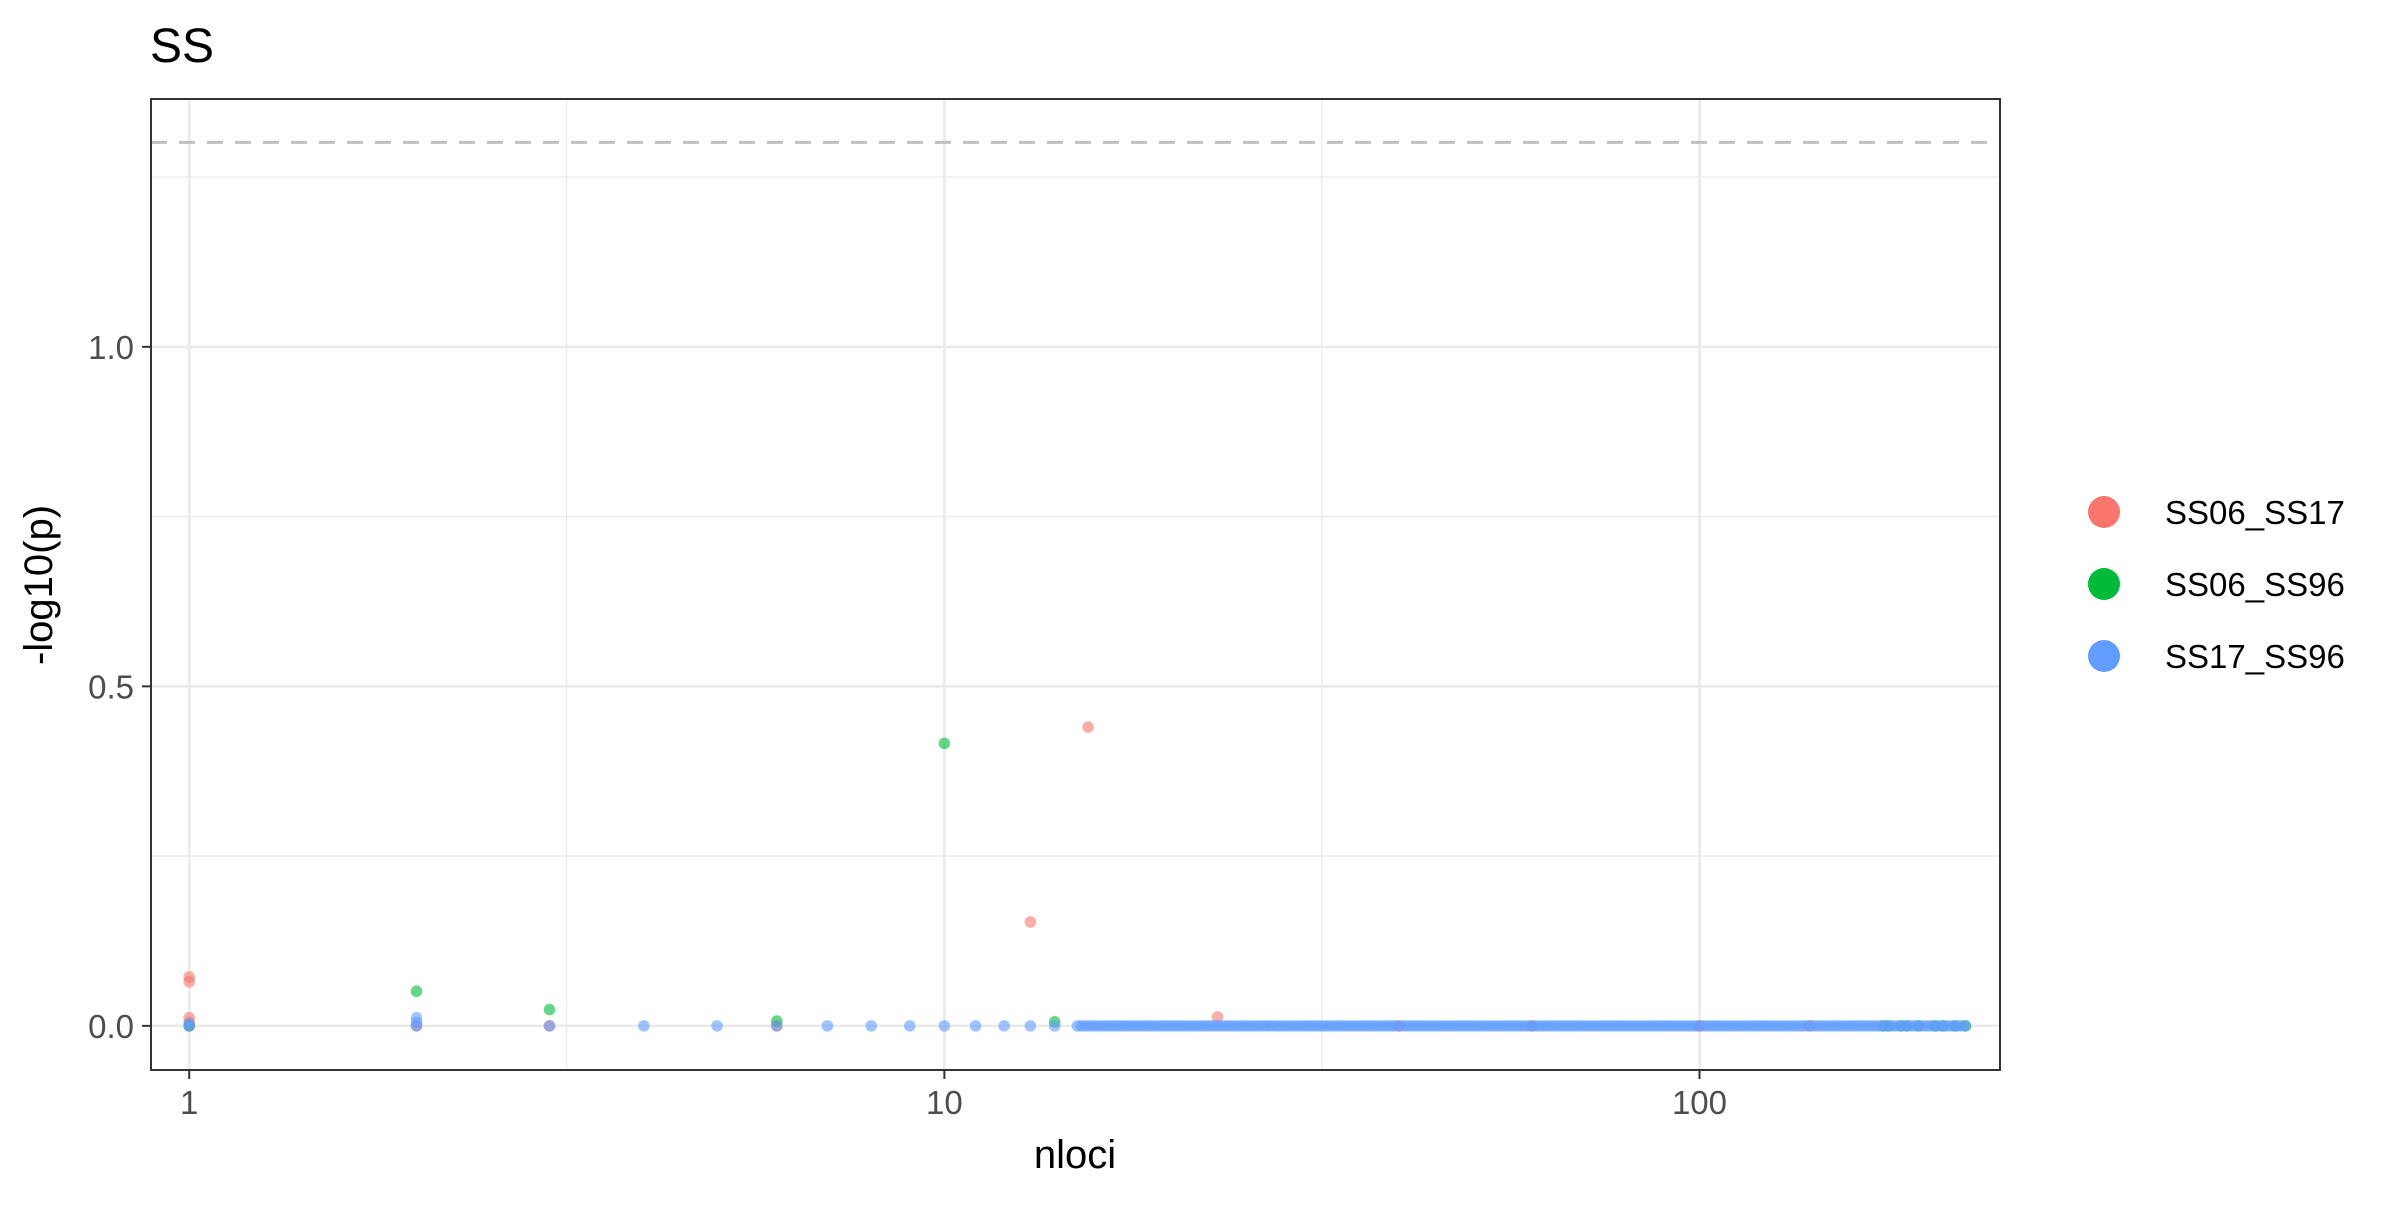 This screenshot has width=2400, height=1205. I want to click on x-tick-label: 100, so click(1699, 1102).